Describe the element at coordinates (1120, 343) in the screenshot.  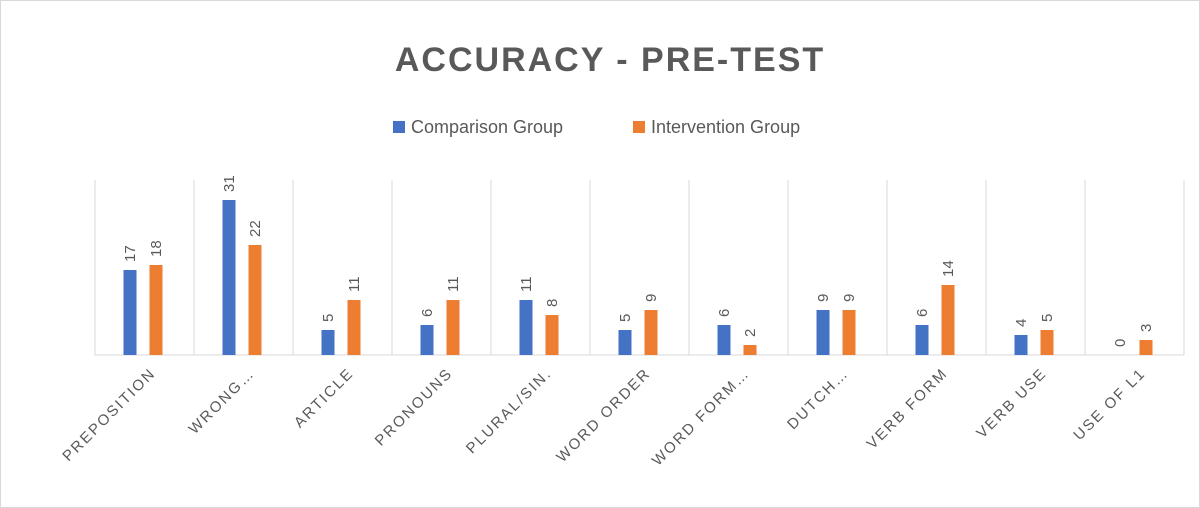
I see `data-label: 0` at that location.